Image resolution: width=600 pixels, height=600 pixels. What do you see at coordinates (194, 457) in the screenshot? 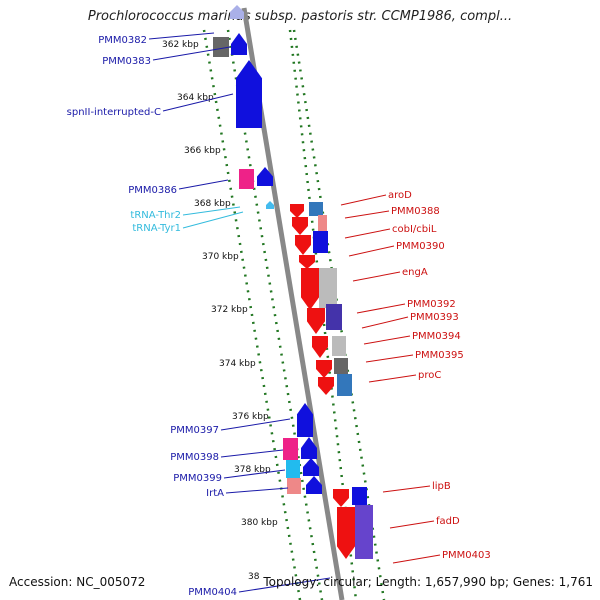
I see `gene-label: PMM0398` at bounding box center [194, 457].